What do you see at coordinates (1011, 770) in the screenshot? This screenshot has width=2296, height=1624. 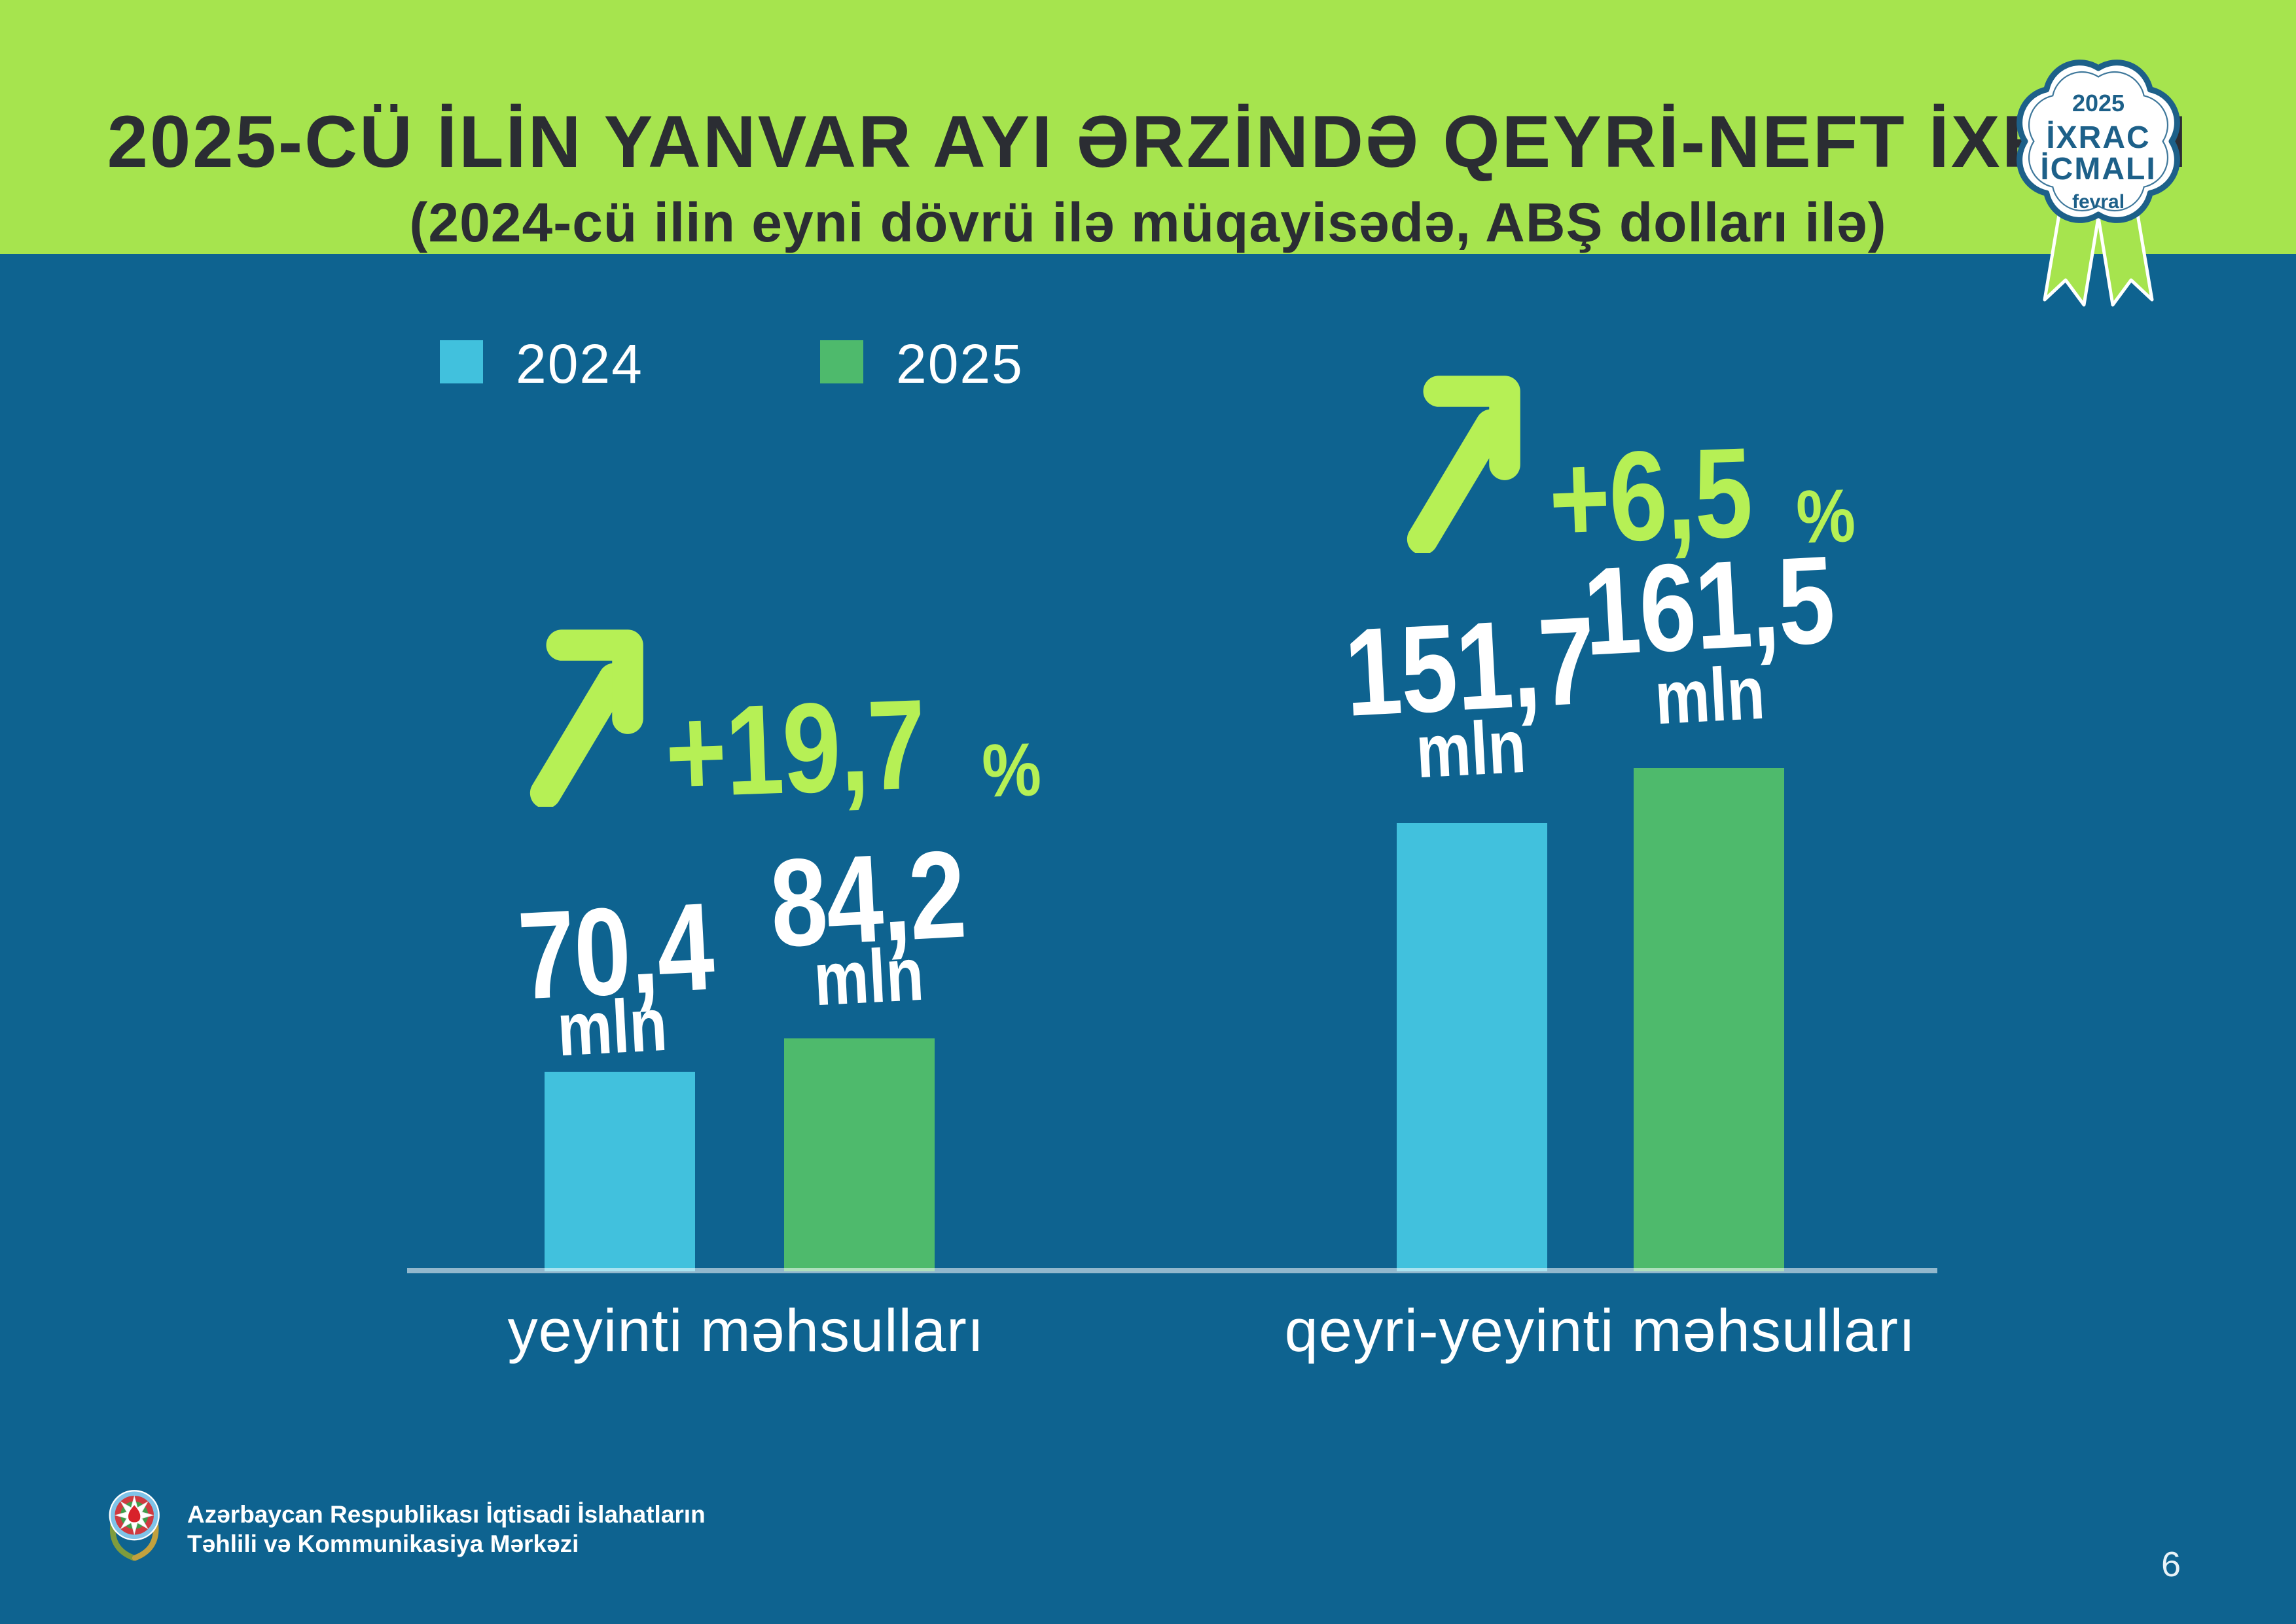 I see `percent-sign-food: %` at bounding box center [1011, 770].